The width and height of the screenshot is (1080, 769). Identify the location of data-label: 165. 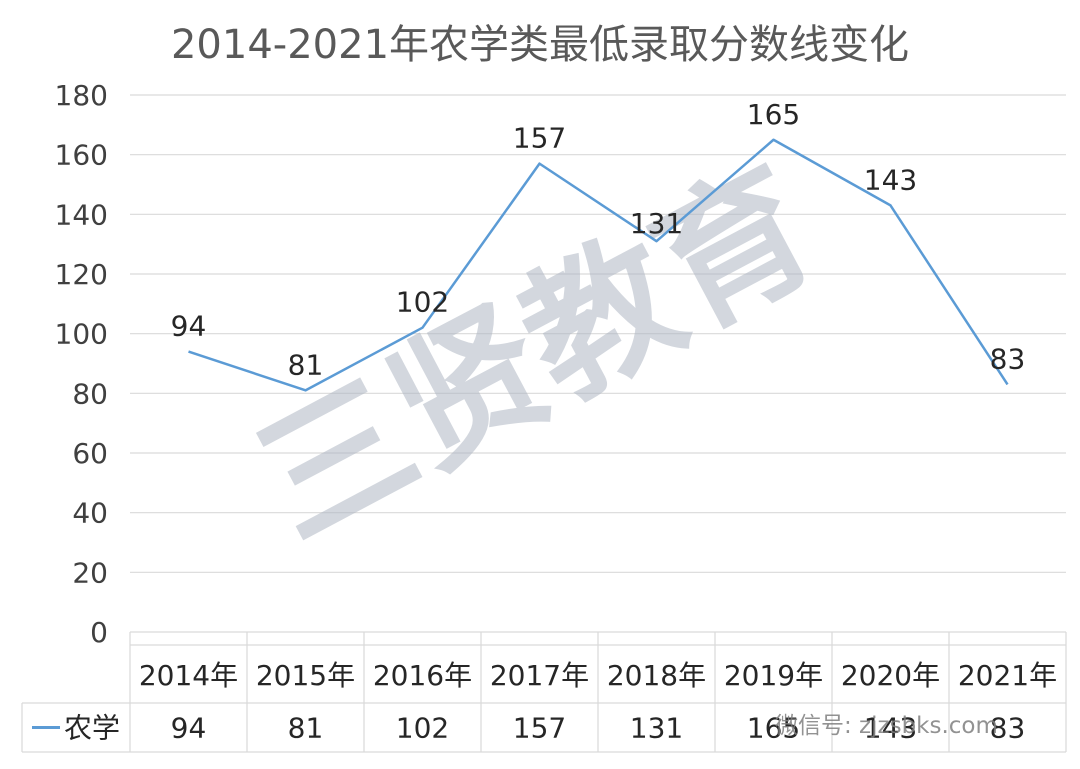
(773, 114).